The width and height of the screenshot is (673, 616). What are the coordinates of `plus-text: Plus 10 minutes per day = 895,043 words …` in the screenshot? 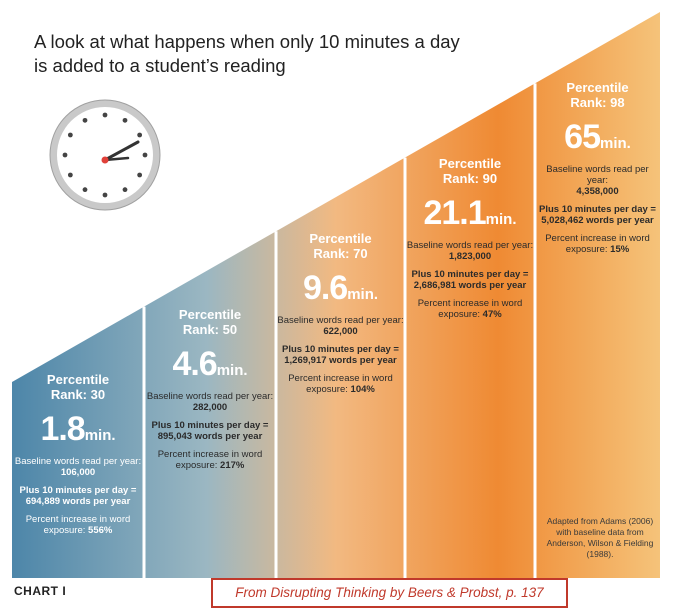 It's located at (210, 431).